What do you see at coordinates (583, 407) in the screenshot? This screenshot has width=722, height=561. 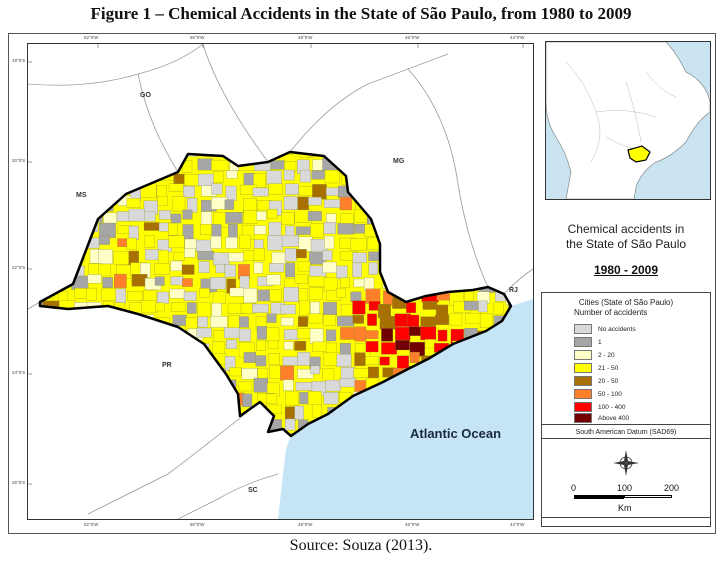 I see `legend-swatch` at bounding box center [583, 407].